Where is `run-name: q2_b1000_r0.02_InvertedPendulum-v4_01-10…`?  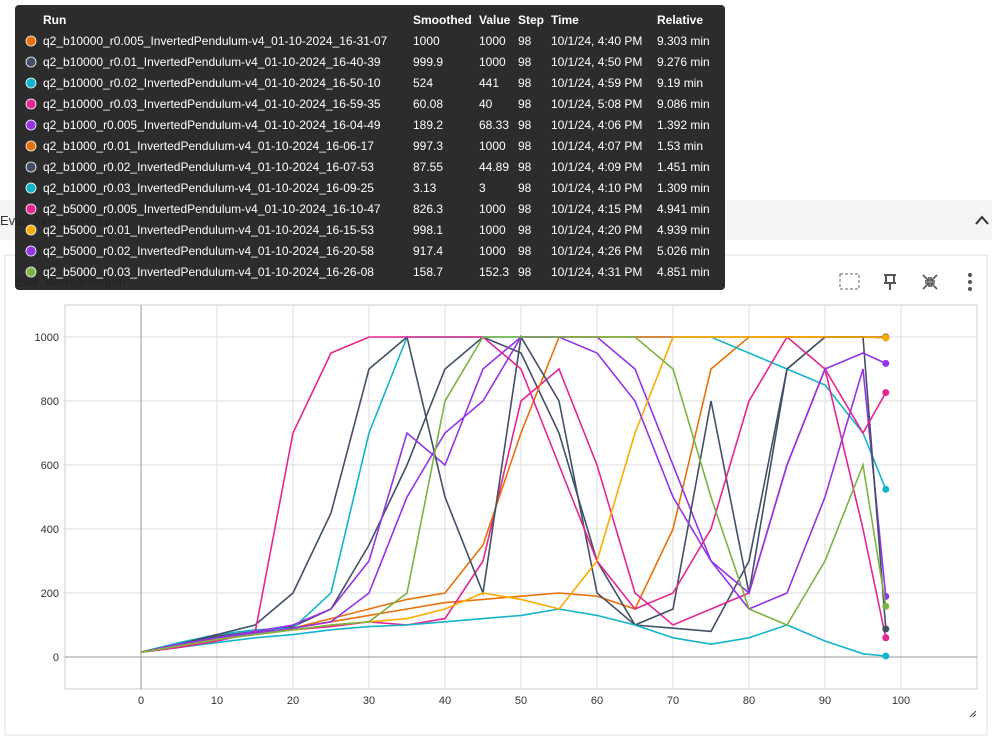
run-name: q2_b1000_r0.02_InvertedPendulum-v4_01-10… is located at coordinates (208, 167).